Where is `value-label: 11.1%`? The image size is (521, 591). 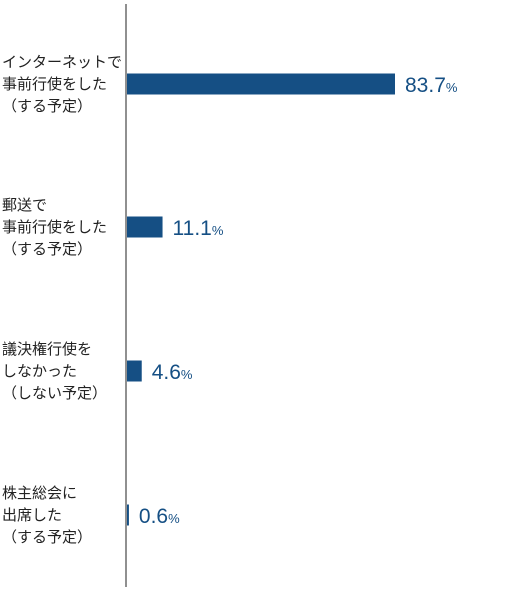
value-label: 11.1% is located at coordinates (198, 228).